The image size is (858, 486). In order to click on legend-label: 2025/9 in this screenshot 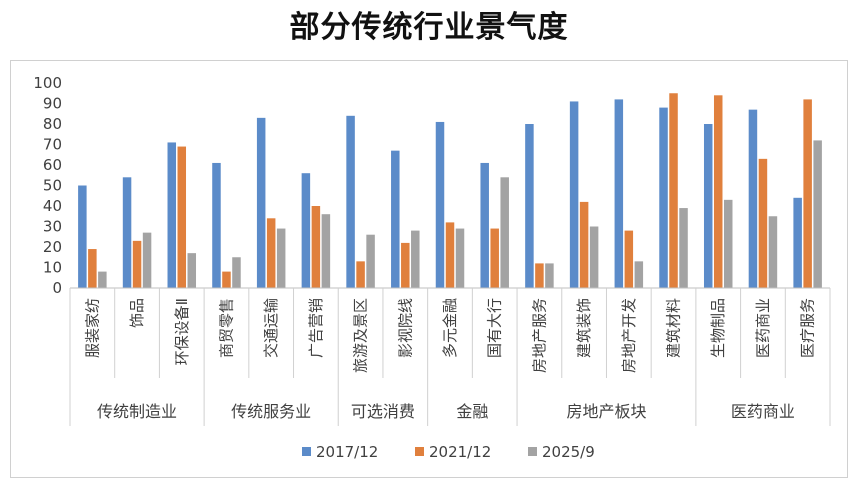, I will do `click(568, 452)`.